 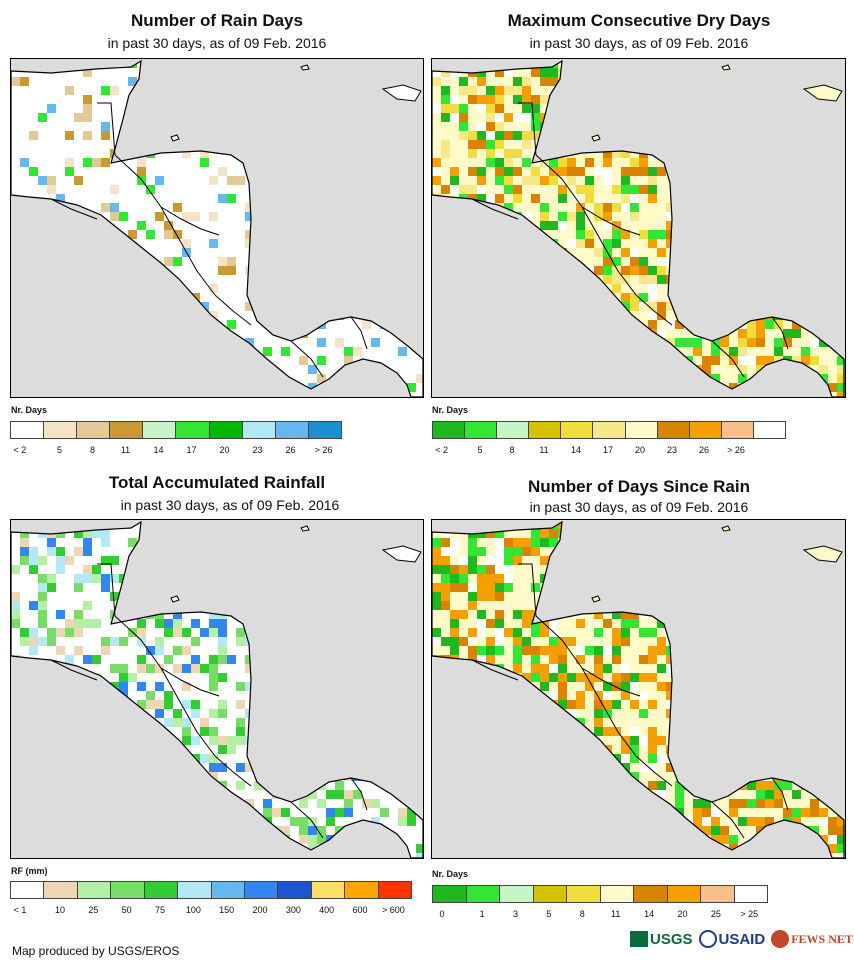 I want to click on legend-title-dry-days: Nr. Days, so click(x=450, y=410).